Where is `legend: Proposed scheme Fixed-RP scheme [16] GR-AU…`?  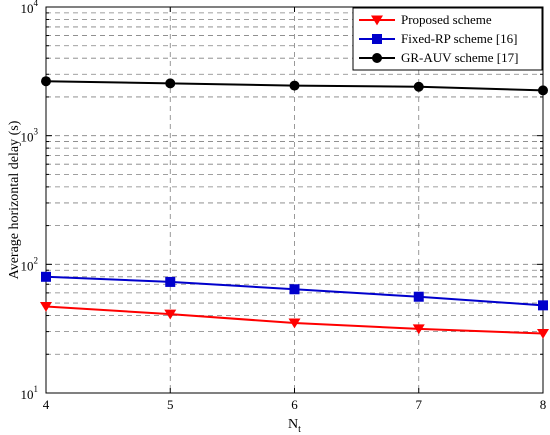 legend: Proposed scheme Fixed-RP scheme [16] GR-AU… is located at coordinates (447, 39).